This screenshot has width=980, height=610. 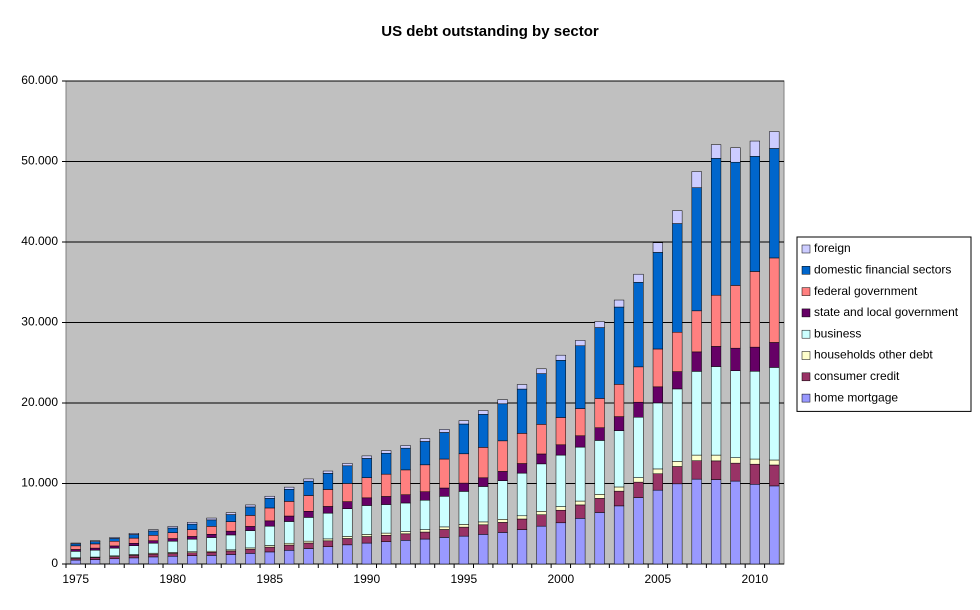 I want to click on legend-label: foreign, so click(x=832, y=248).